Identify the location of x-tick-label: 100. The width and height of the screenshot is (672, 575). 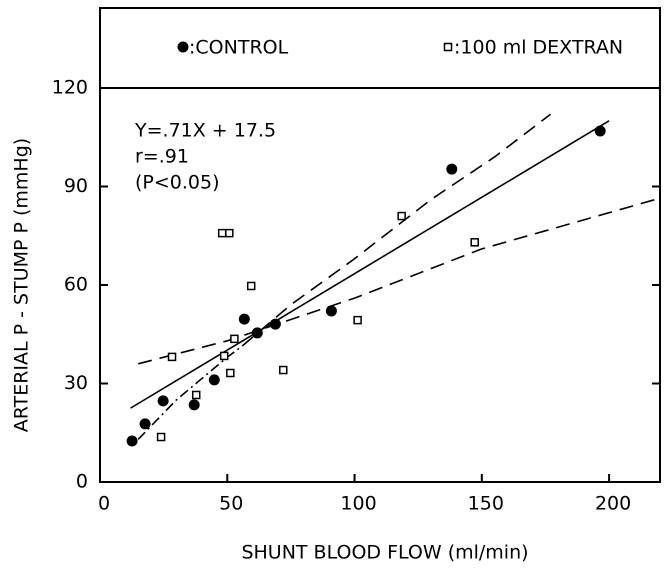
(358, 504).